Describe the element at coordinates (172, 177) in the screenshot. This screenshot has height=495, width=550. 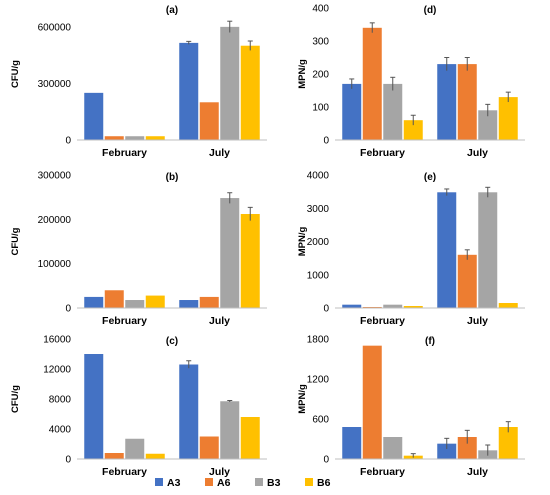
I see `panel-title: (b)` at that location.